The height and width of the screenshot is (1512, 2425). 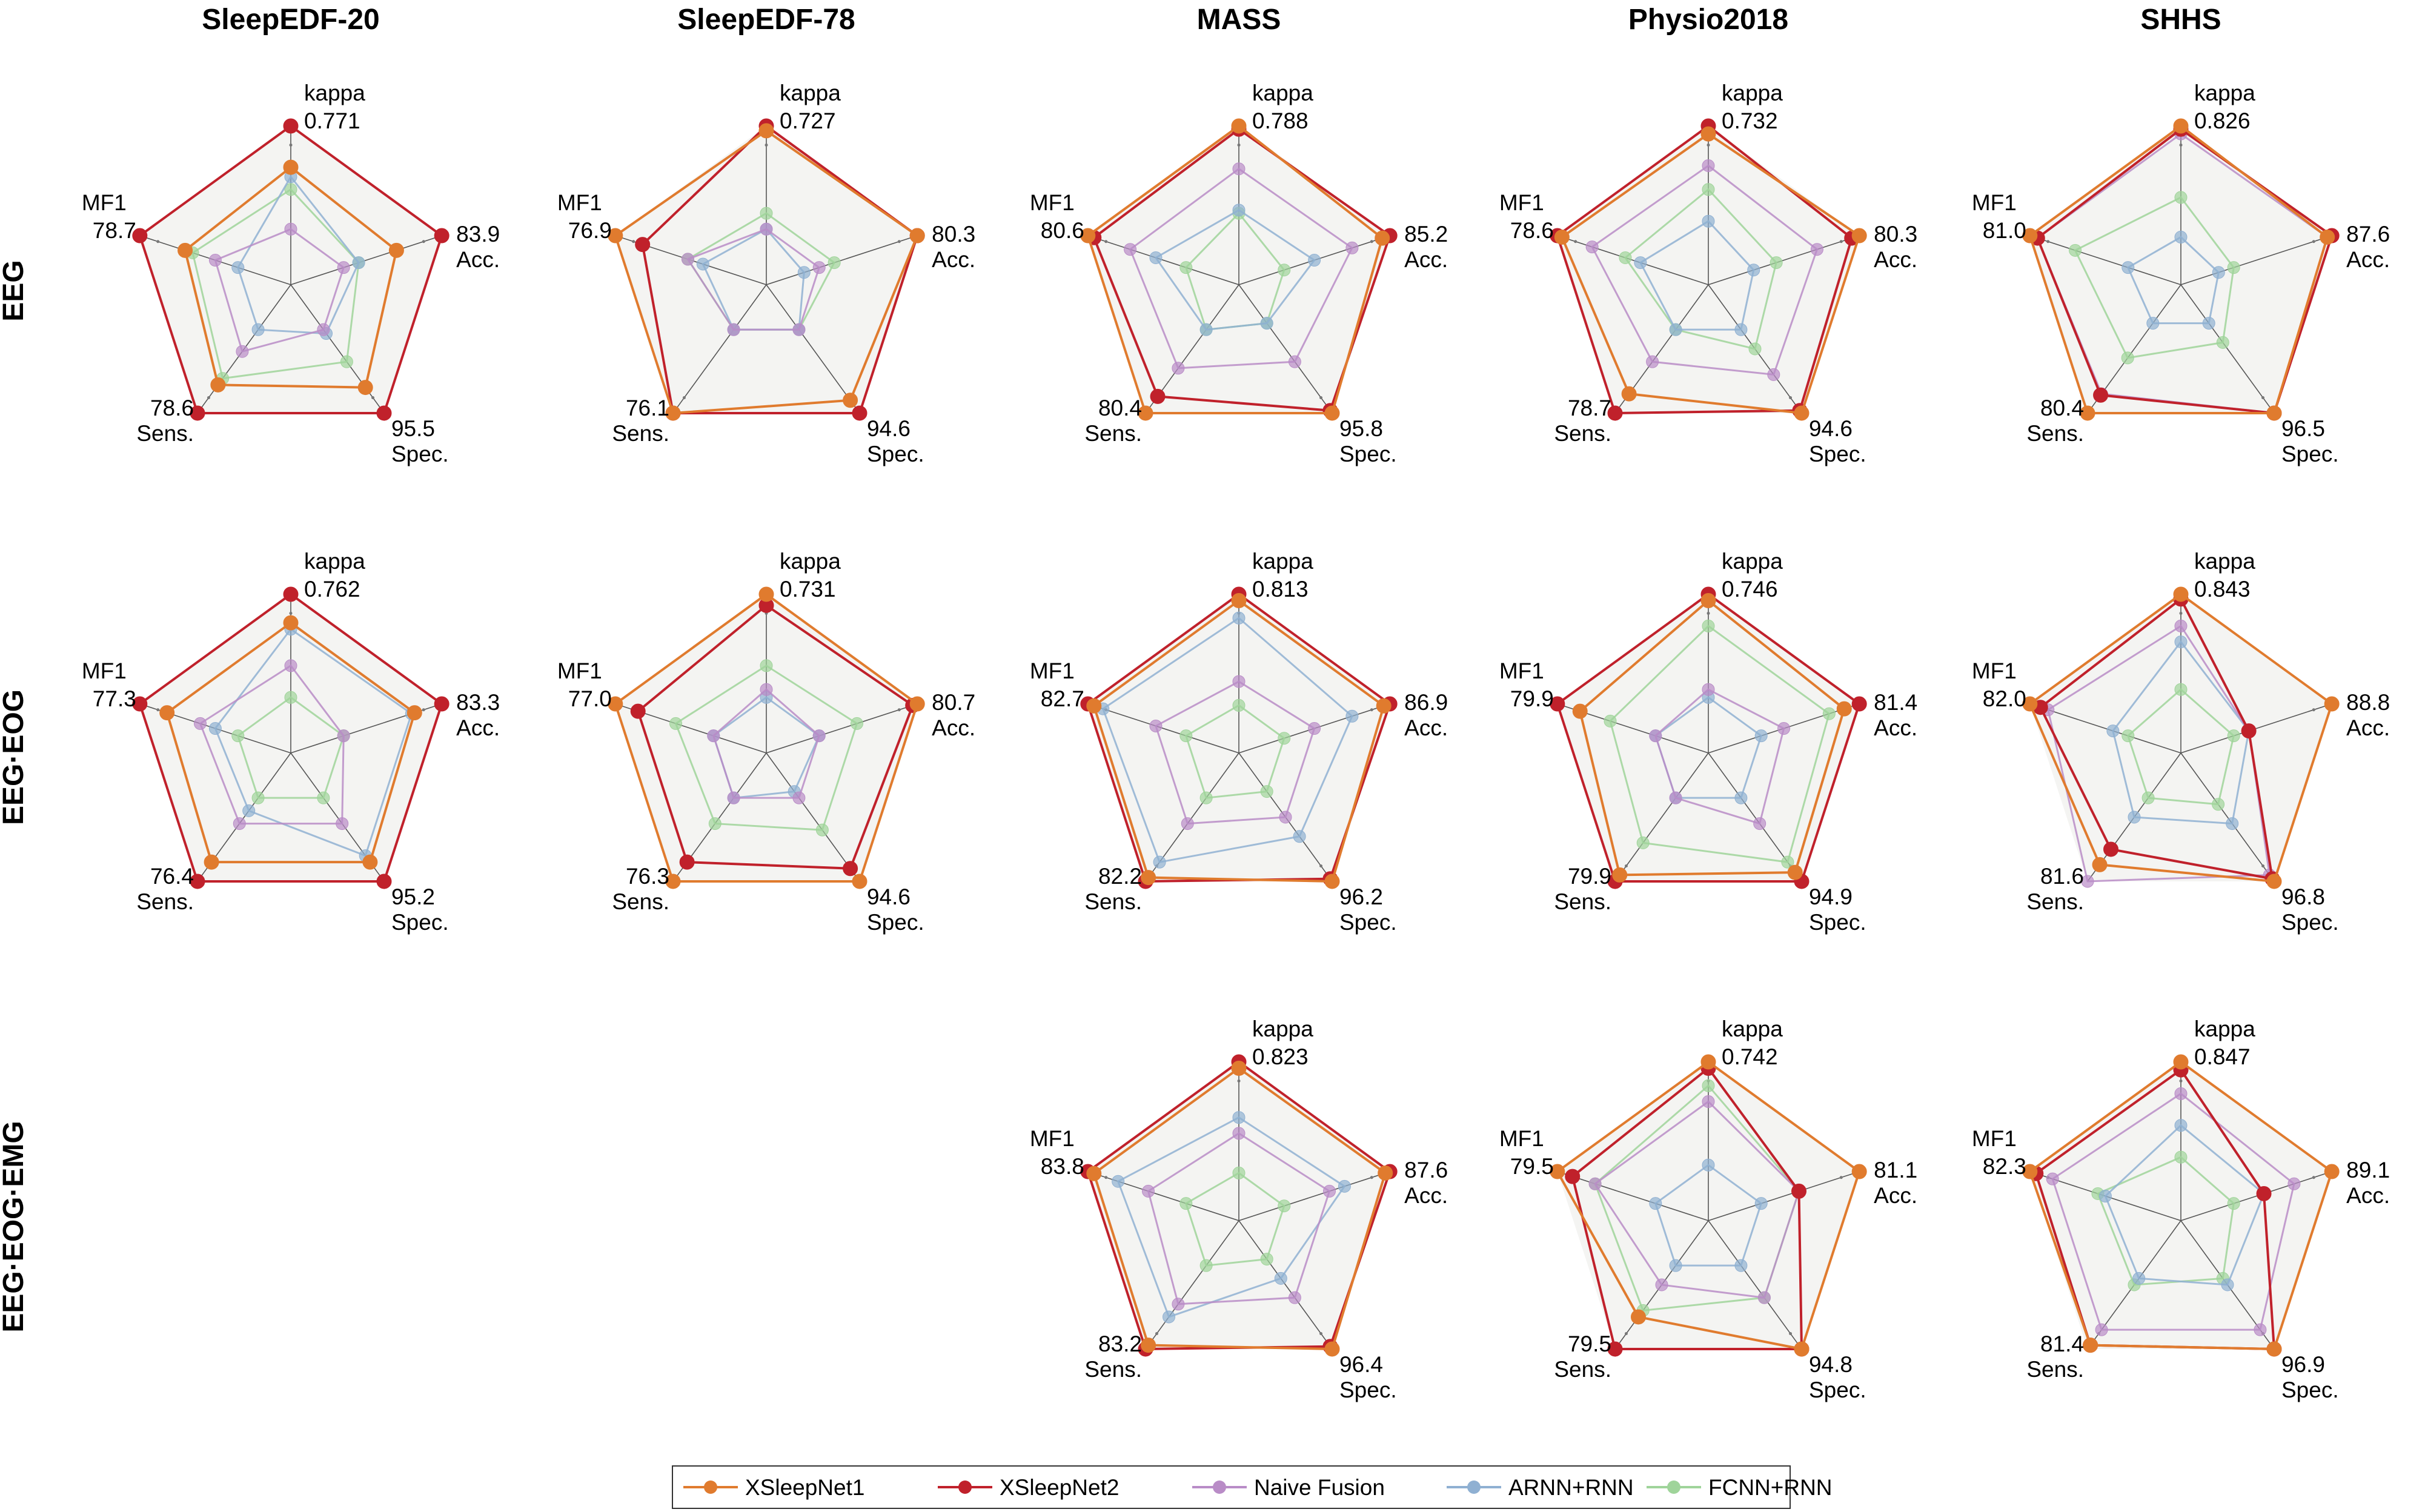 What do you see at coordinates (1239, 20) in the screenshot?
I see `column-title: MASS` at bounding box center [1239, 20].